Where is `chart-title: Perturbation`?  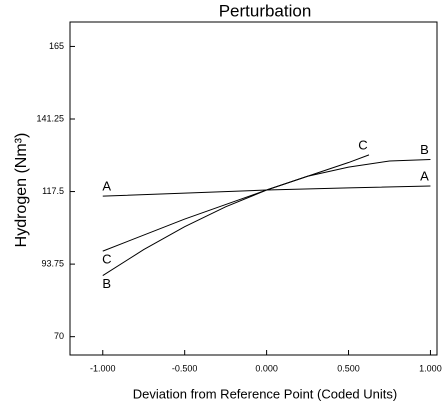
chart-title: Perturbation is located at coordinates (265, 10).